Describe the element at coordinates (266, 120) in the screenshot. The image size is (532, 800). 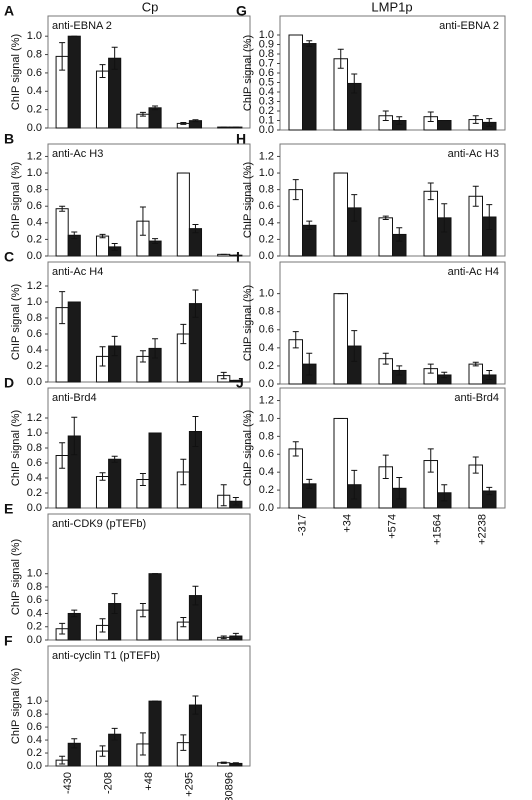
I see `y-tick-label: 0.1` at that location.